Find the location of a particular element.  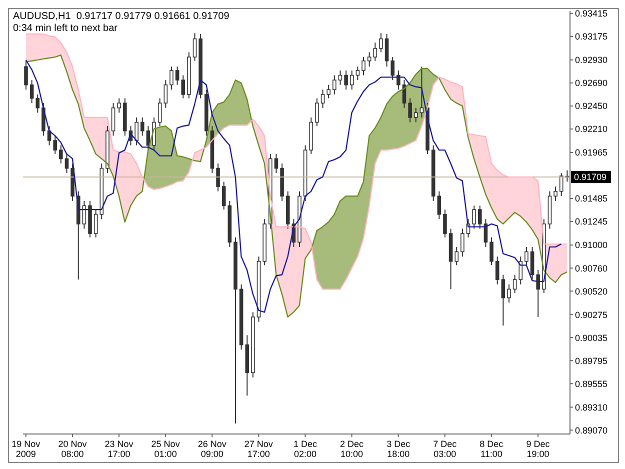

y-tick-label: 0.92930 is located at coordinates (591, 60).